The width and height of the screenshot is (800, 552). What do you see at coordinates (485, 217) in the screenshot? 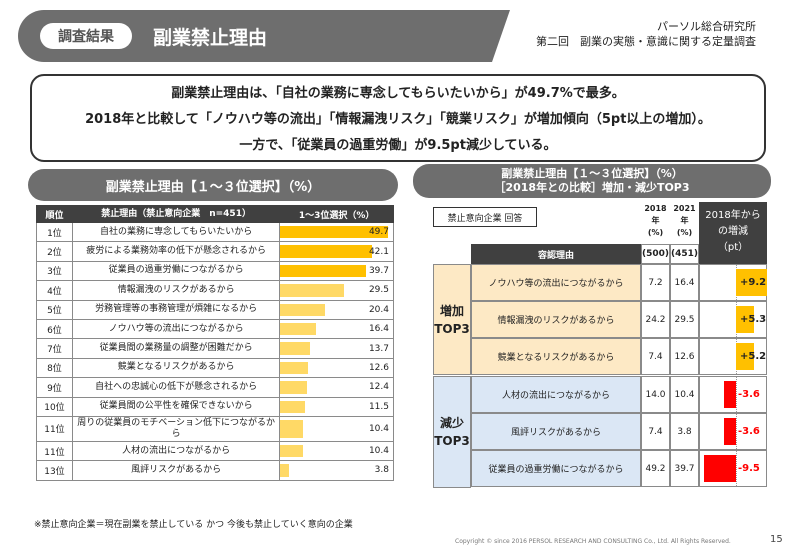
I see `respondent-label: 禁止意向企業 回答` at bounding box center [485, 217].